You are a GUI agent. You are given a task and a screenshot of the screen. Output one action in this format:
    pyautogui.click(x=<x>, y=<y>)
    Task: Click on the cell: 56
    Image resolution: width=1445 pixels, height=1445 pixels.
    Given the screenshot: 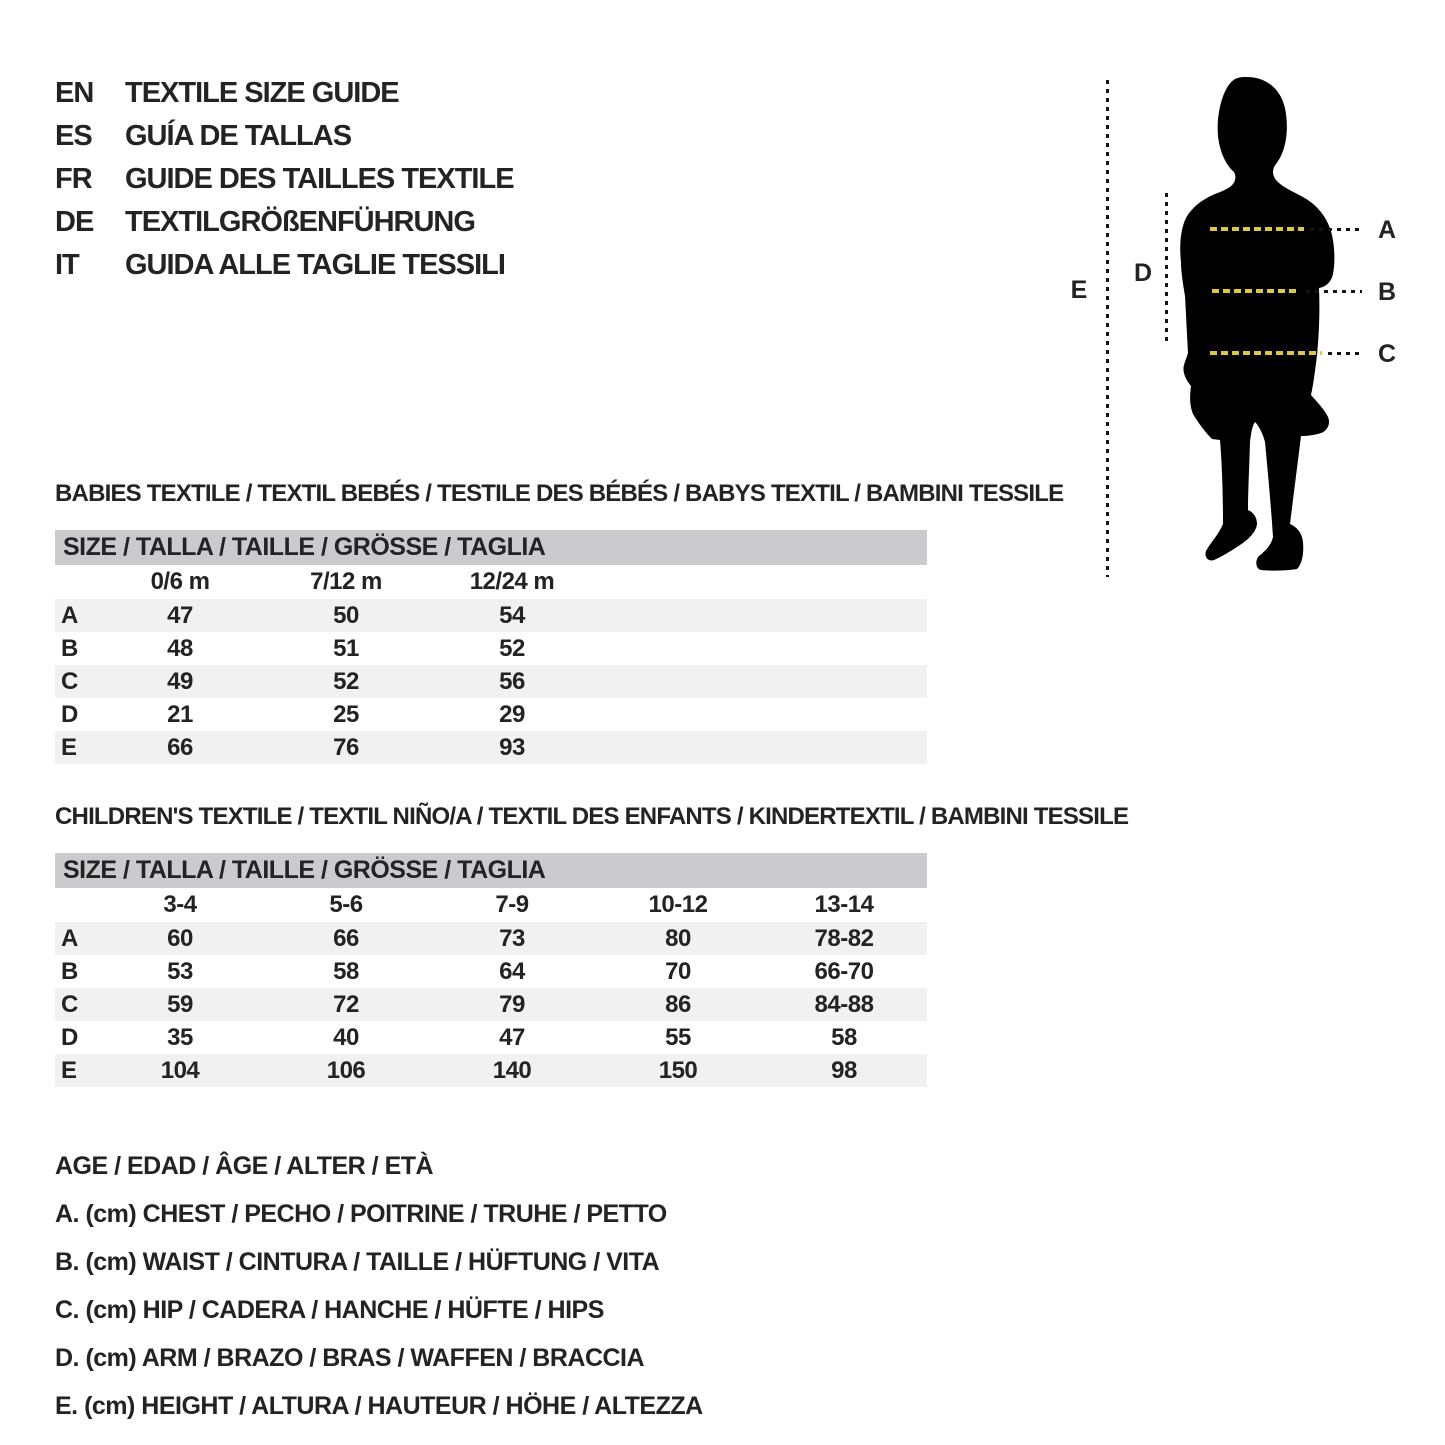 What is the action you would take?
    pyautogui.click(x=512, y=681)
    